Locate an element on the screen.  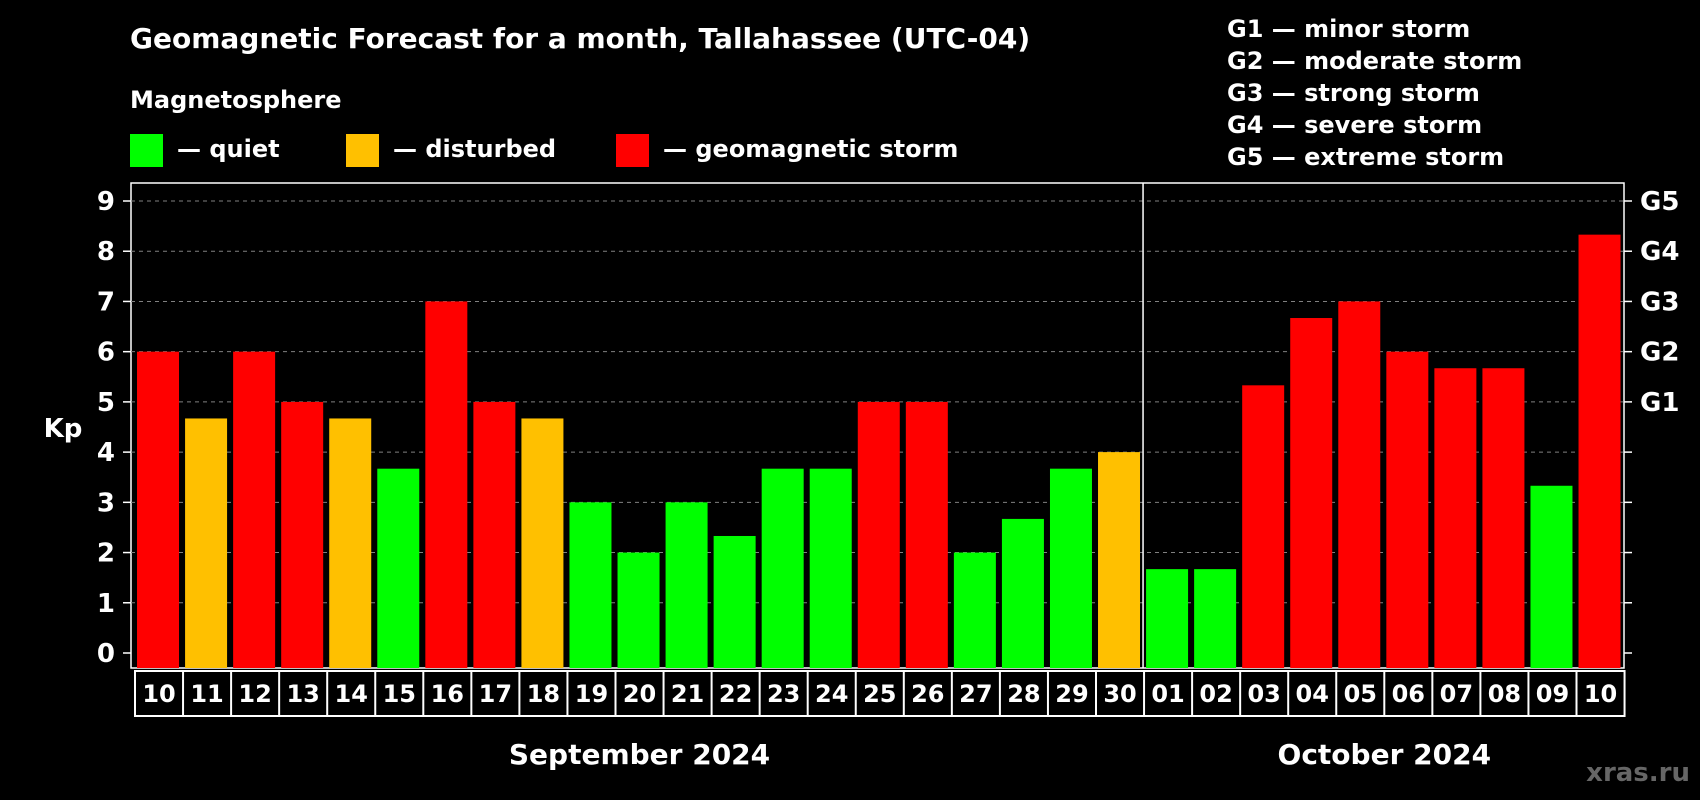
day-label: 29 is located at coordinates (1071, 694).